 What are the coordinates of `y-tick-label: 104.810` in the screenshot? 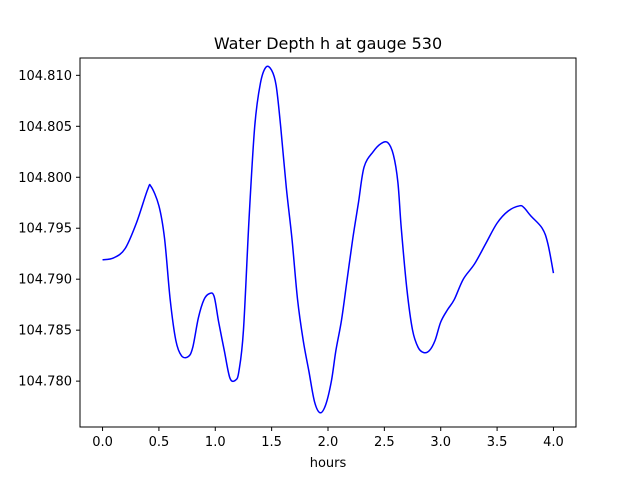 It's located at (45, 76).